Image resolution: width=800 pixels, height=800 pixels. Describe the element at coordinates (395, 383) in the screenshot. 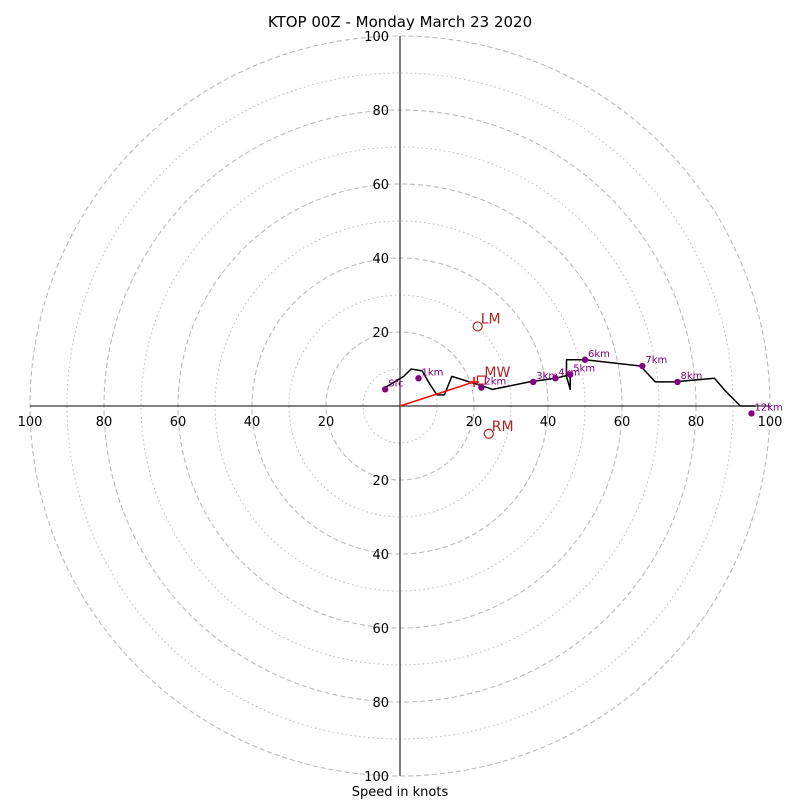

I see `height-label: Sfc` at that location.